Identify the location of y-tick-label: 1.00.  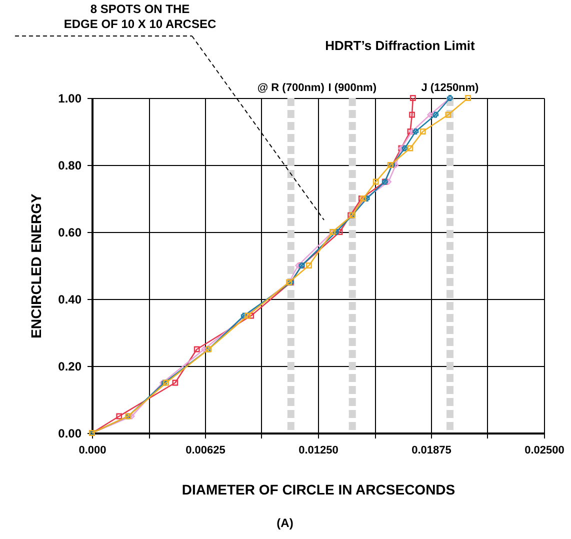
(70, 99).